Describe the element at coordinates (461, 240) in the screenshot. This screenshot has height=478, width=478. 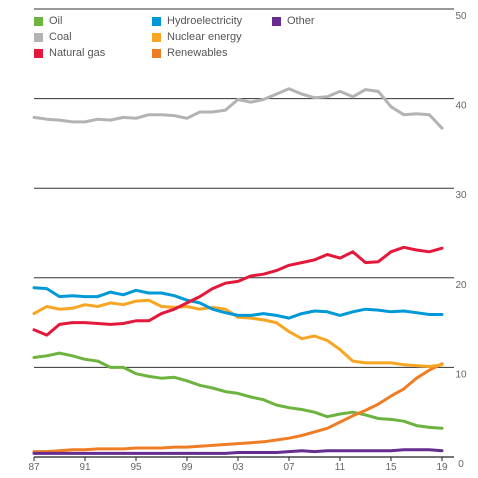
I see `y-tick-labels: 0 10 20 30 40 50` at that location.